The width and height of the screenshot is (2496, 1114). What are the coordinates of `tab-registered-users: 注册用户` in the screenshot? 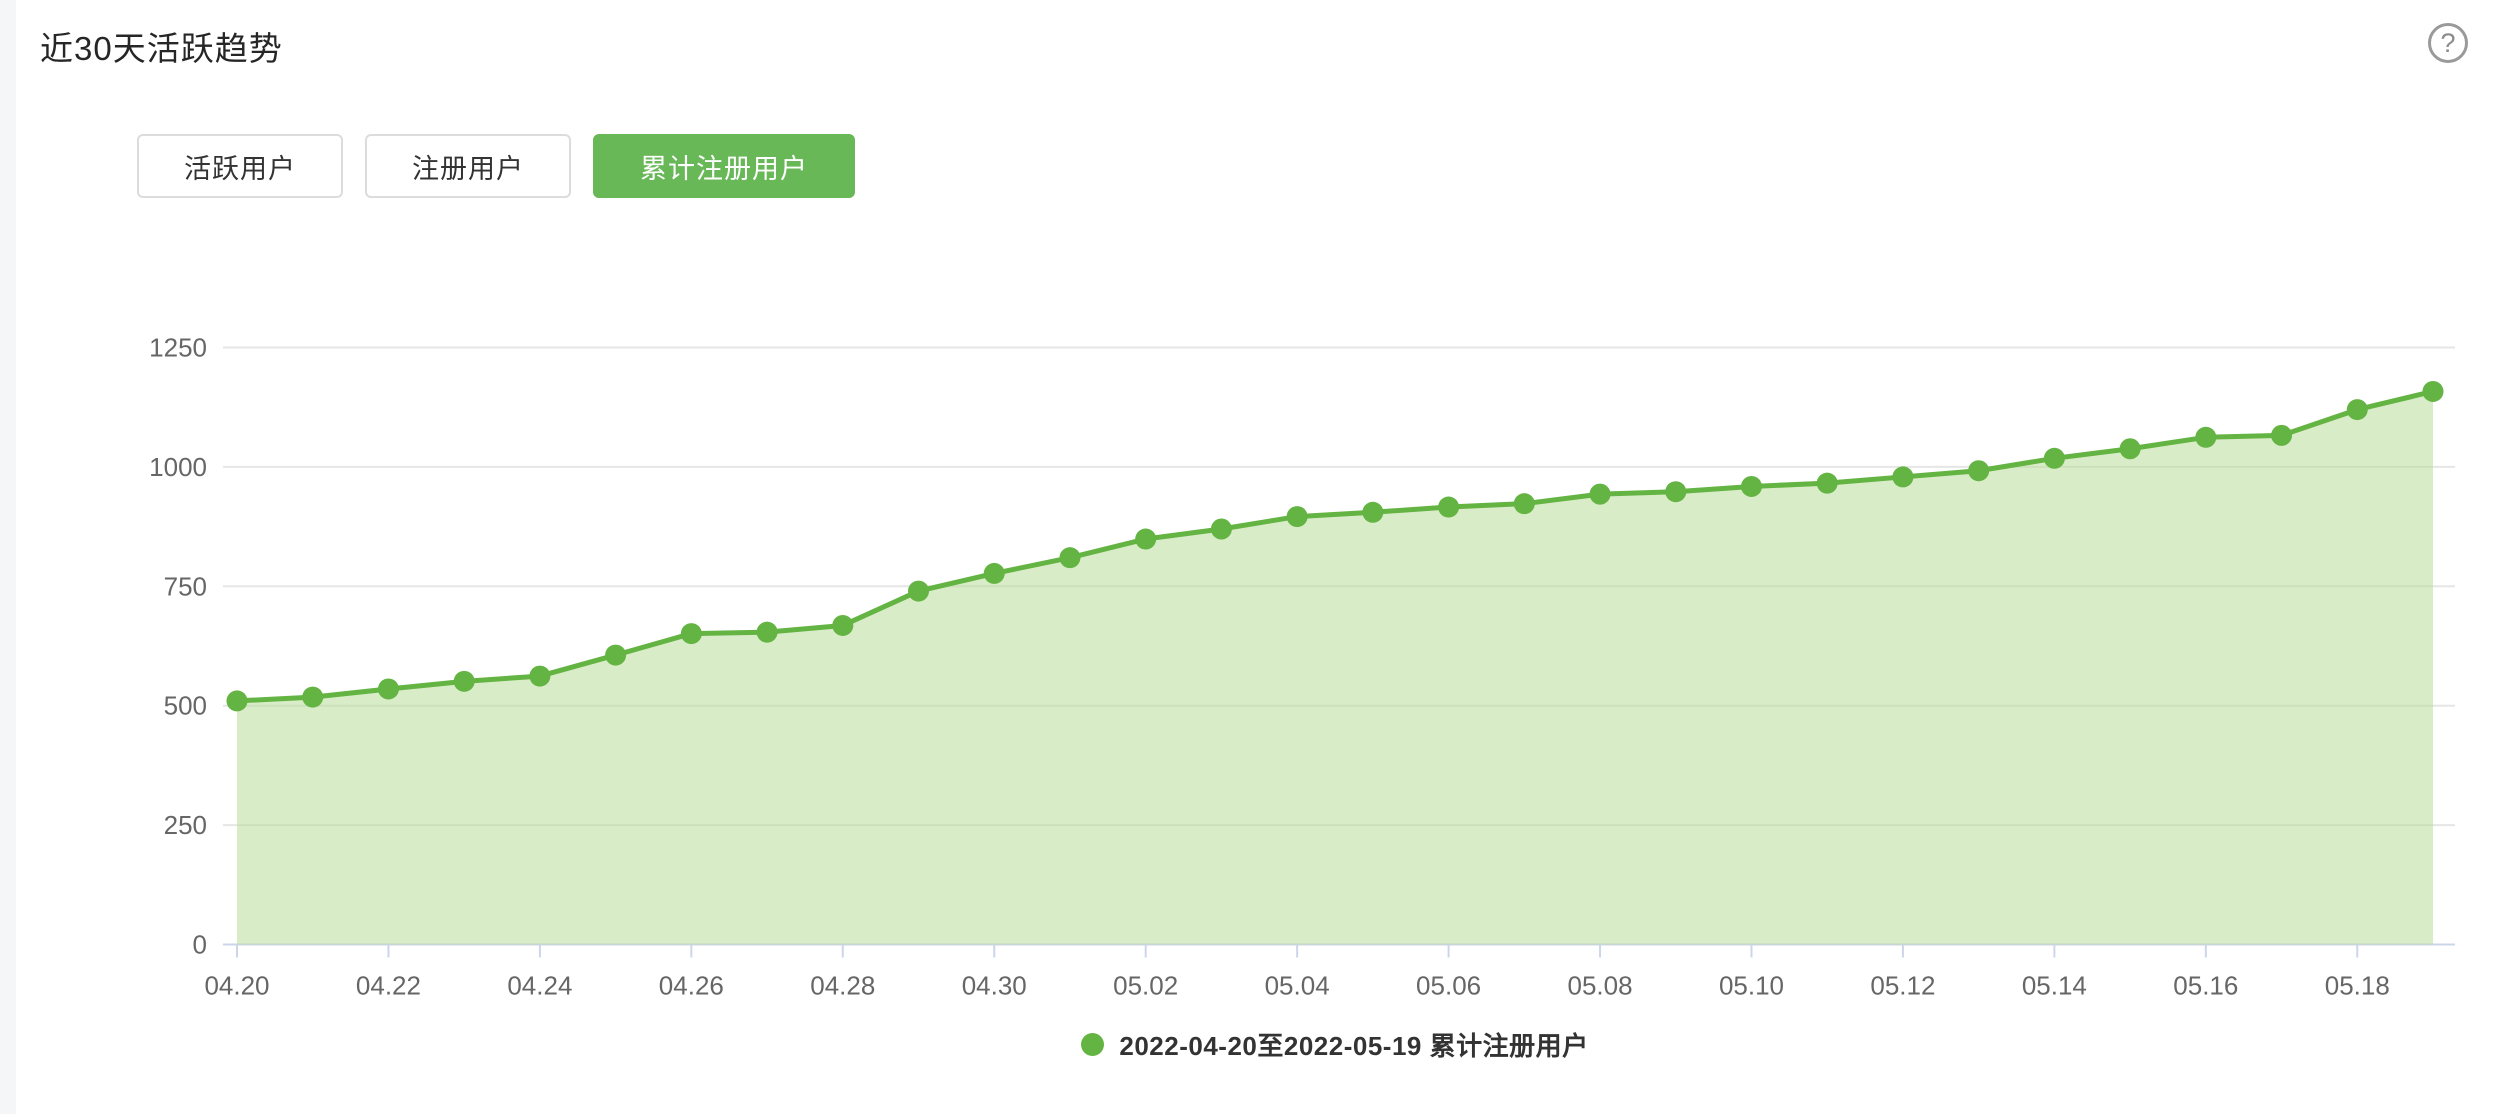 It's located at (468, 166).